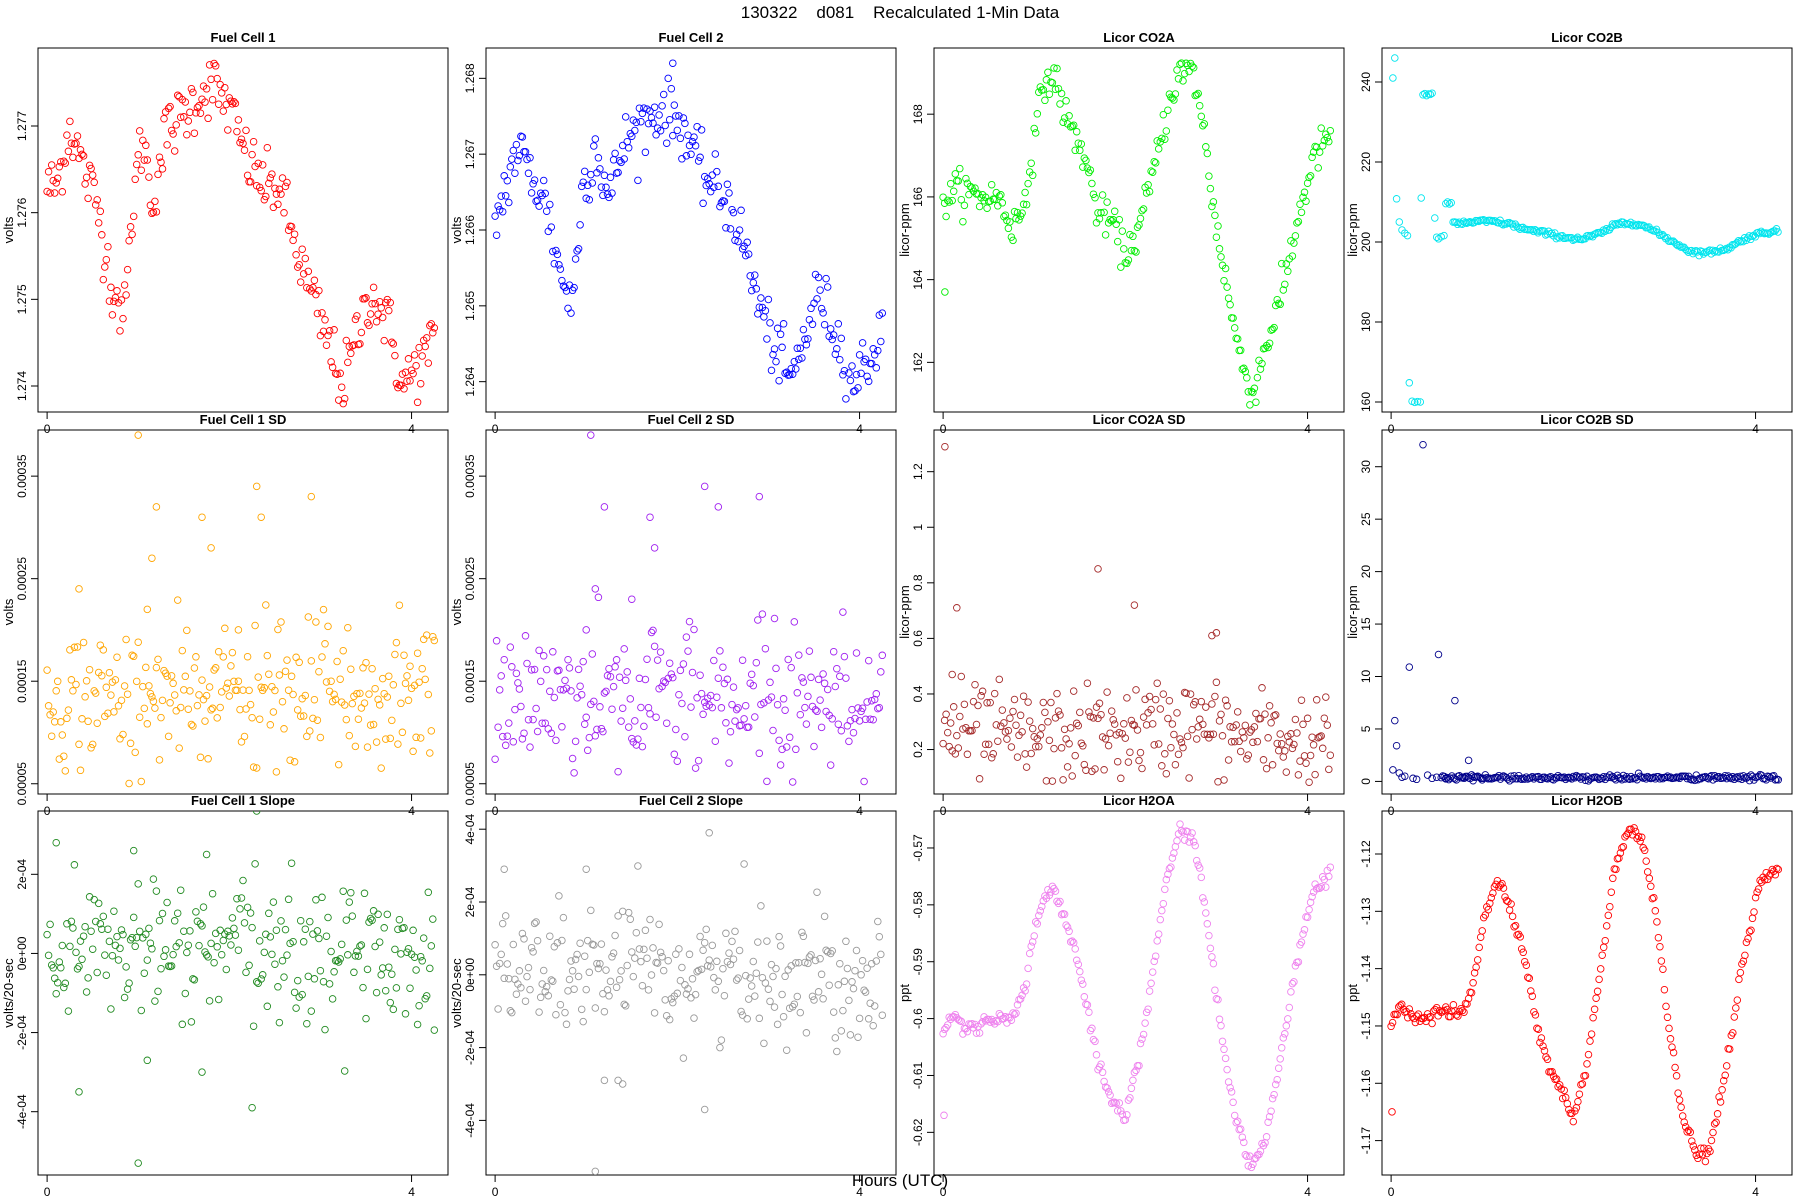 Image resolution: width=1800 pixels, height=1200 pixels. What do you see at coordinates (904, 229) in the screenshot?
I see `y-axis-label: licor-ppm` at bounding box center [904, 229].